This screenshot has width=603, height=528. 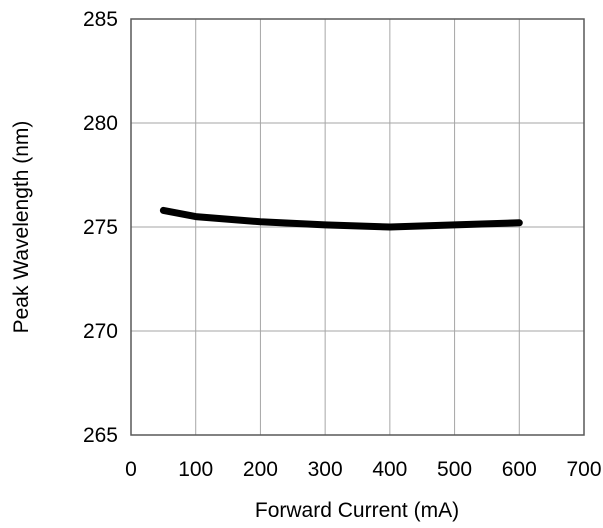 I want to click on series-line, so click(x=341, y=218).